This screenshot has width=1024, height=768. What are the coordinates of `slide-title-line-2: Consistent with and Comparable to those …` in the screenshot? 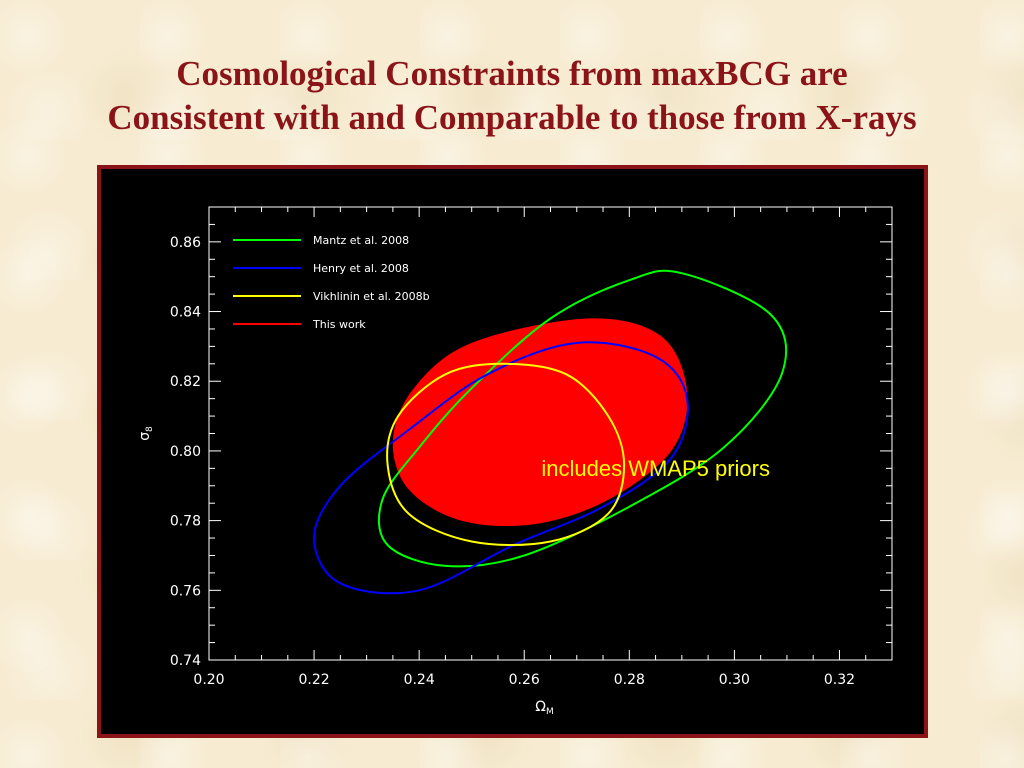 It's located at (512, 117).